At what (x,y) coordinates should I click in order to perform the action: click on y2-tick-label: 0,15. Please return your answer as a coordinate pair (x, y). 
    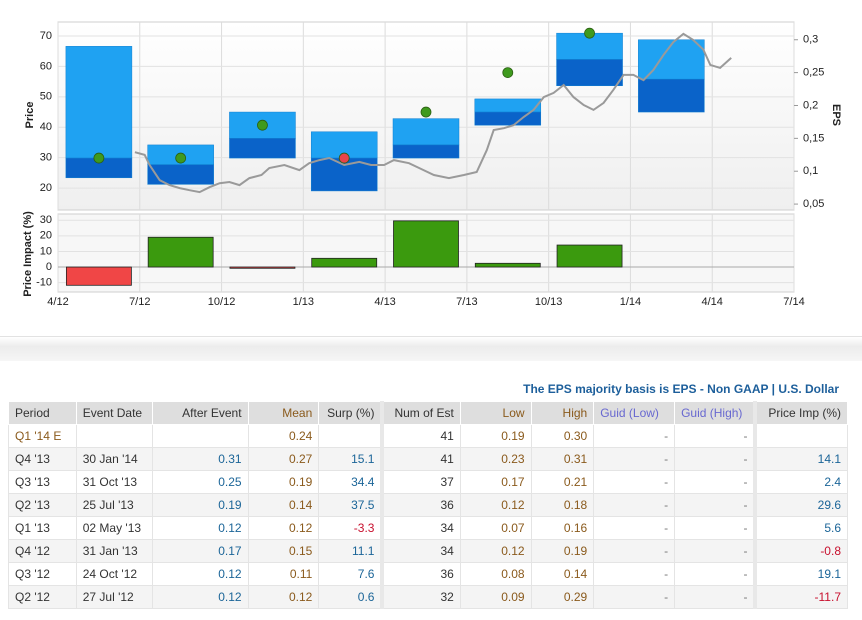
    Looking at the image, I should click on (813, 138).